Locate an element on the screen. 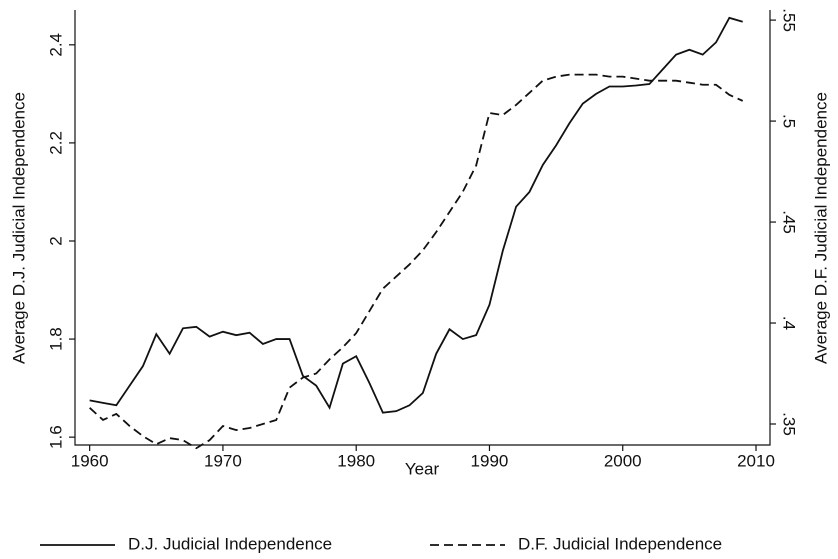  y-tick-label: 2.4 is located at coordinates (55, 45).